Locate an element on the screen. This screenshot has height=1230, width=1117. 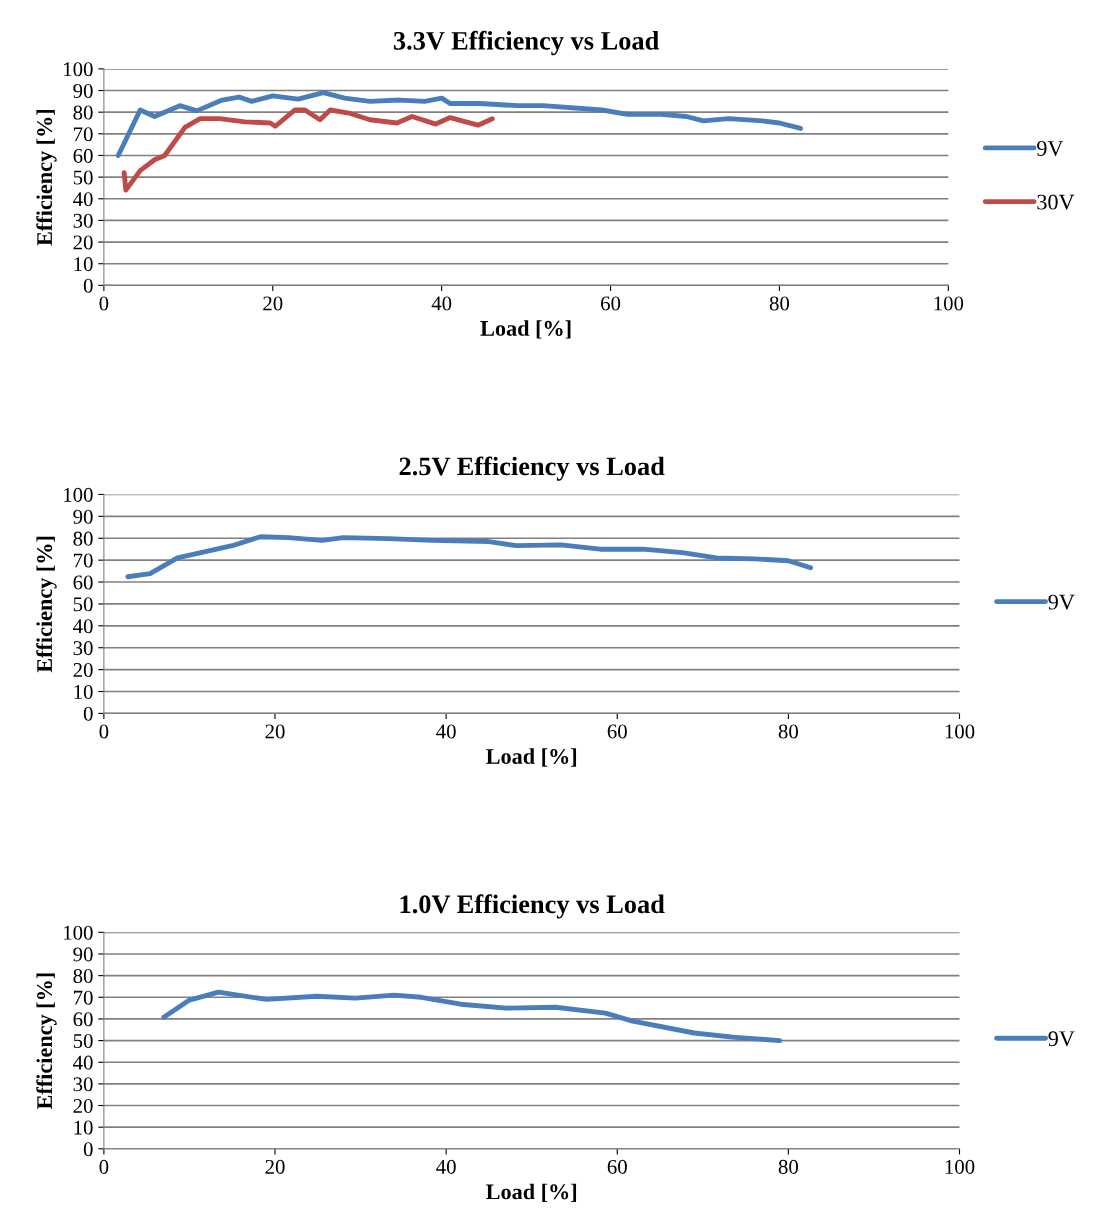
chart-title: 3.3V Efficiency vs Load is located at coordinates (526, 43).